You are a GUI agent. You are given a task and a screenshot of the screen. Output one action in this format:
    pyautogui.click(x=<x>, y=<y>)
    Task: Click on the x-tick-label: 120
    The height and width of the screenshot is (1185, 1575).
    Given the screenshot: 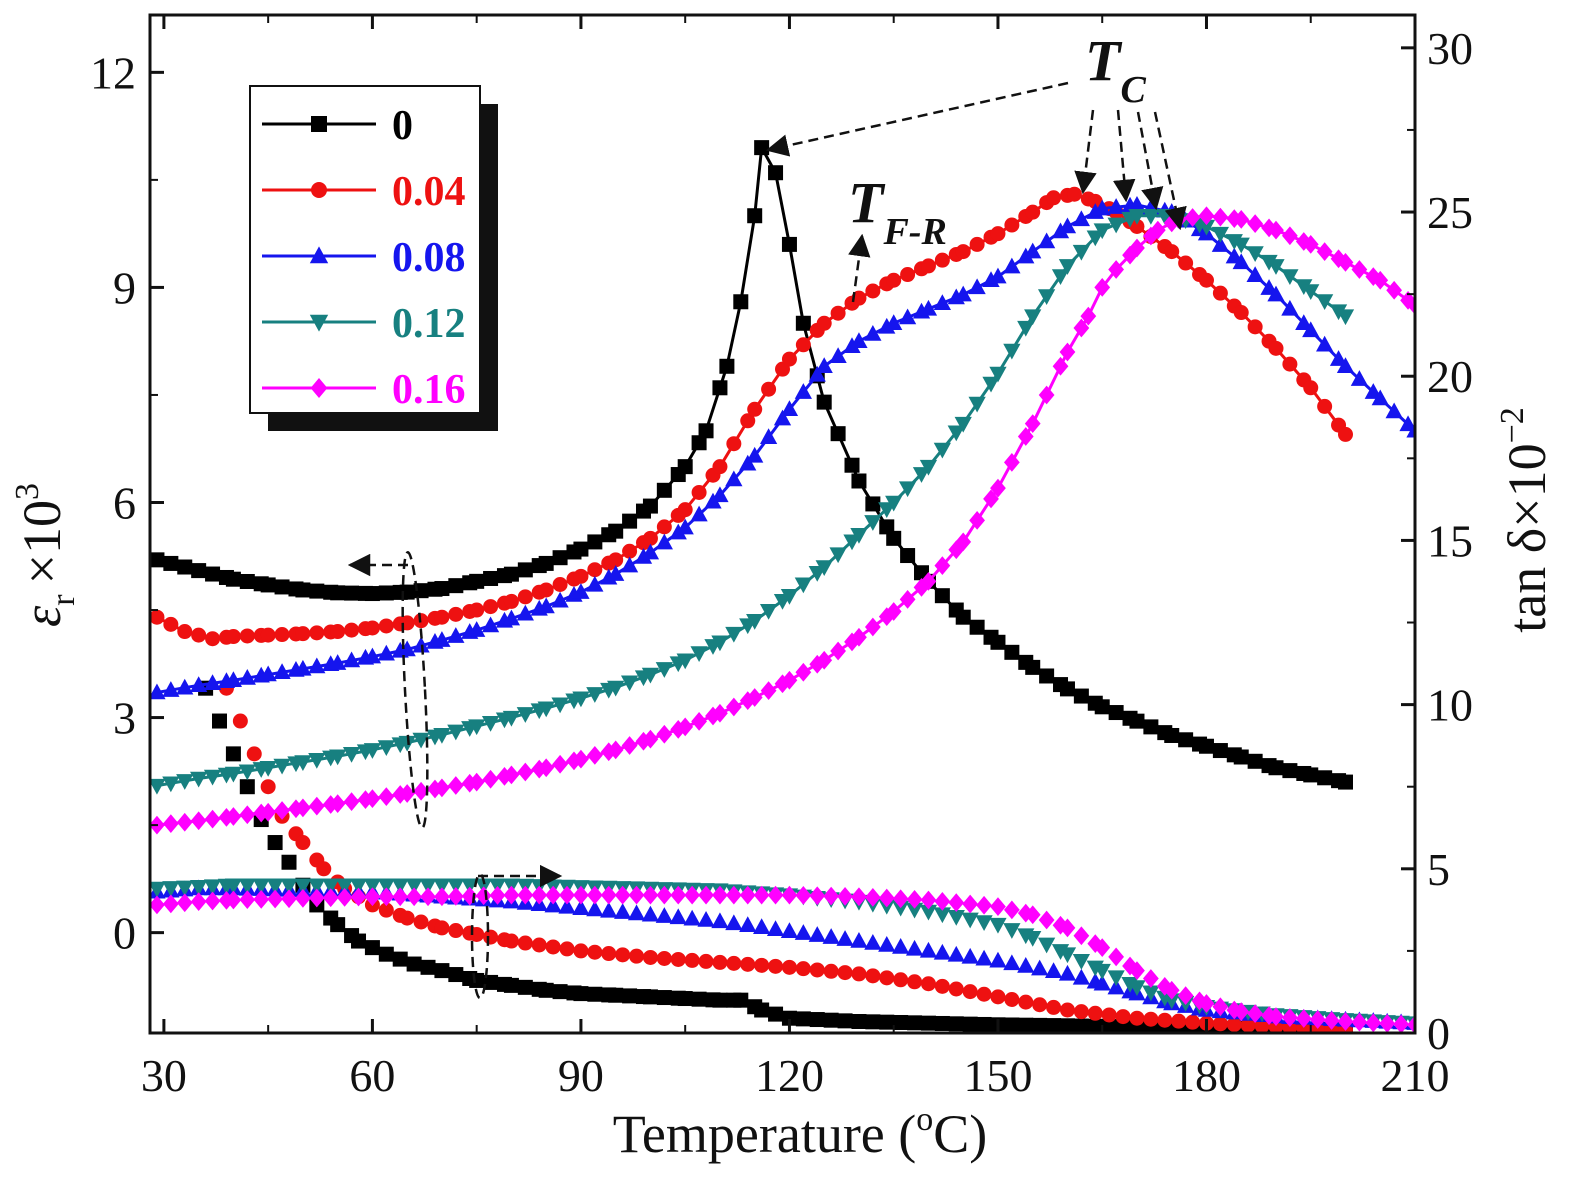 What is the action you would take?
    pyautogui.click(x=789, y=1075)
    